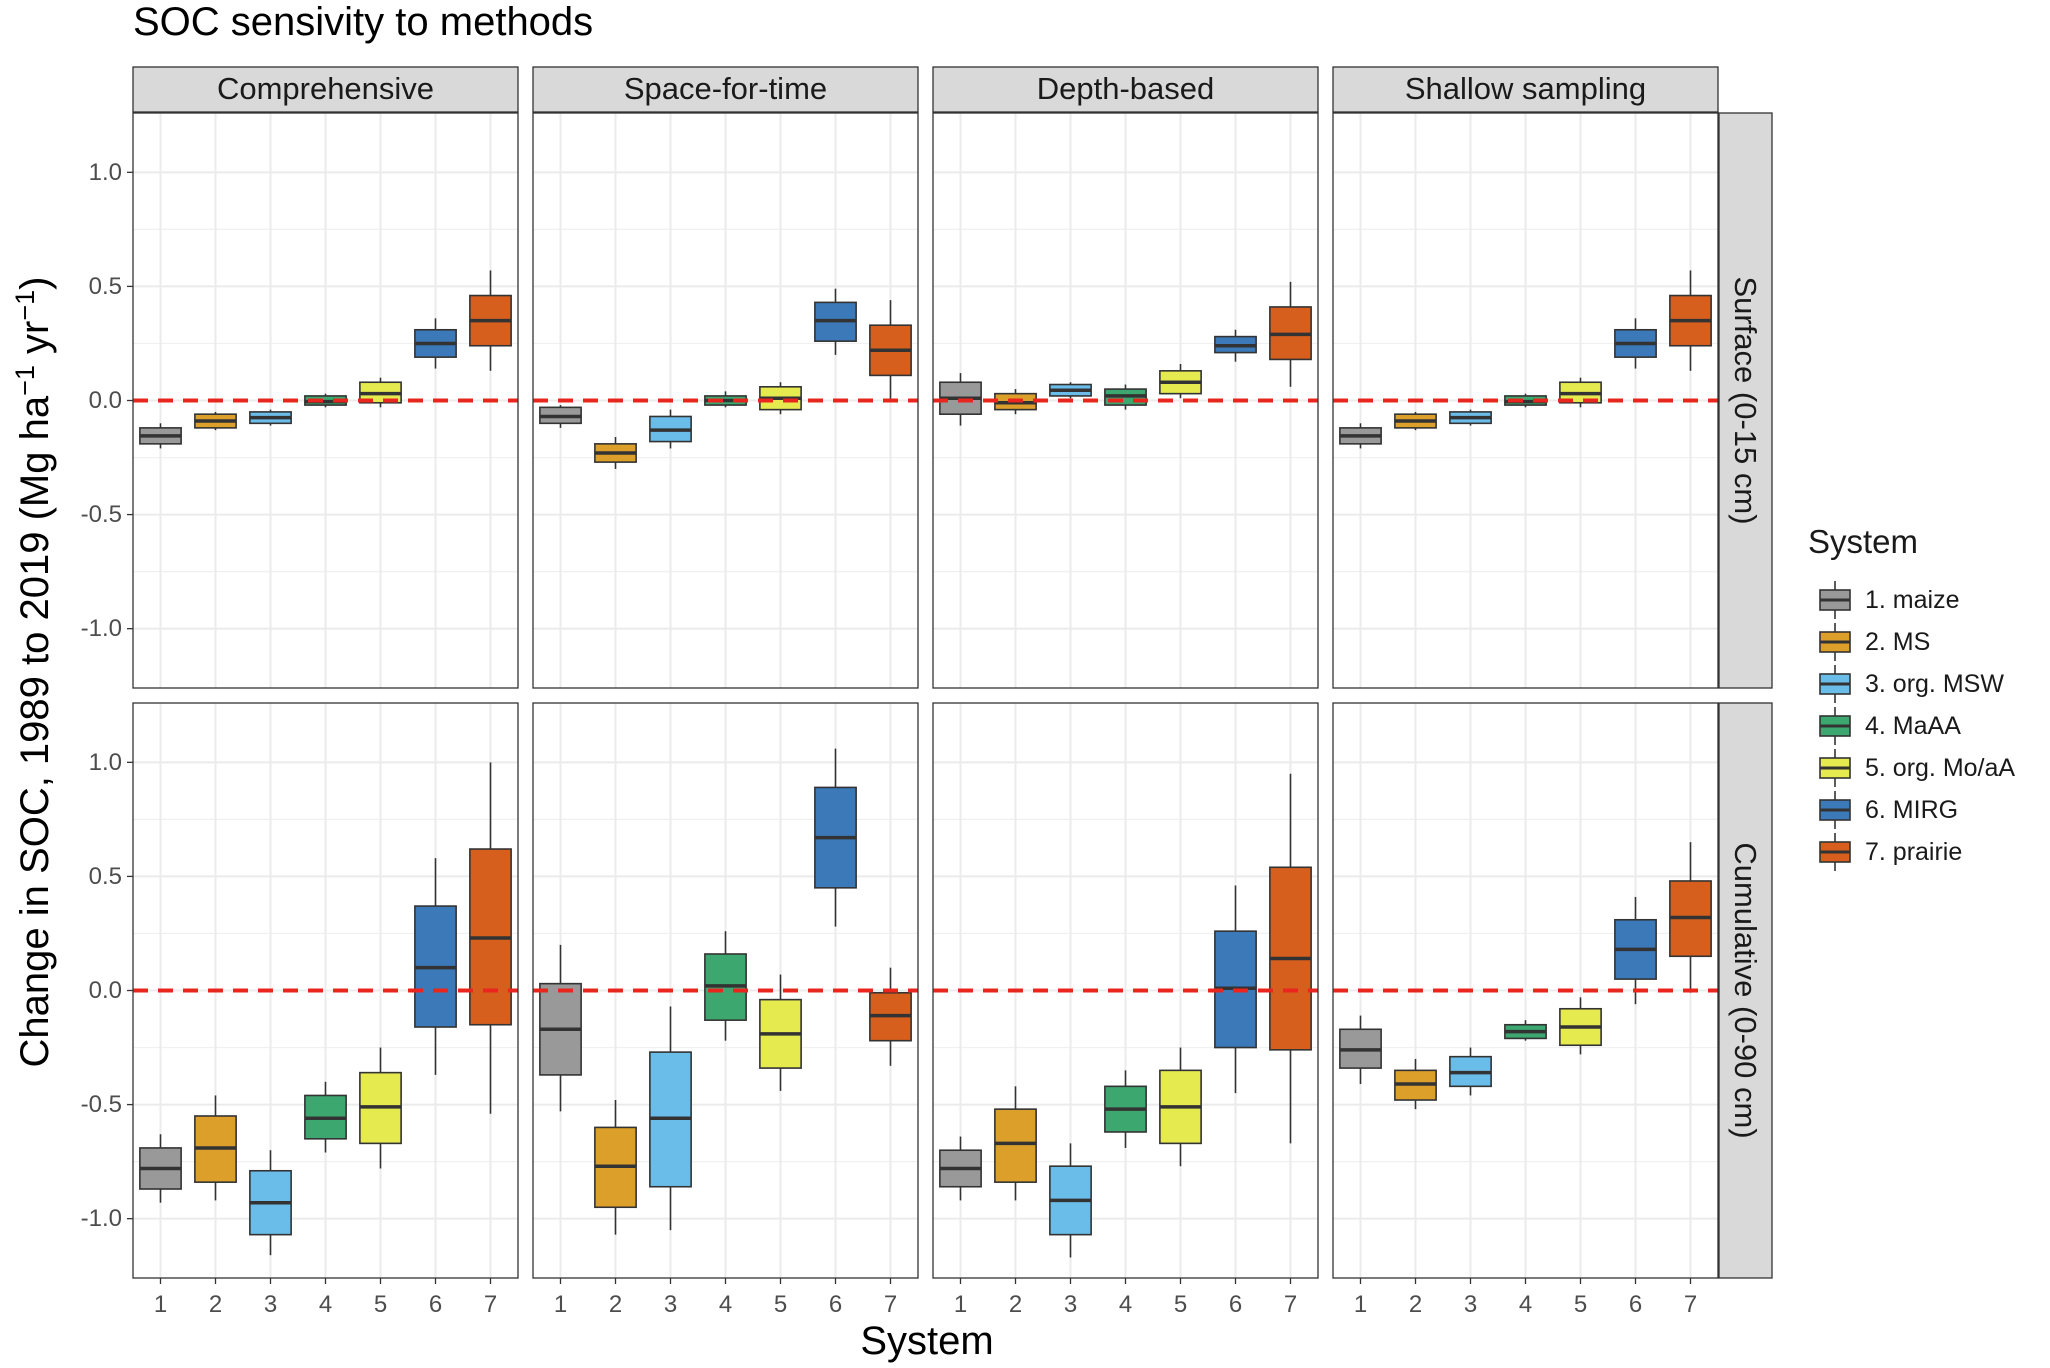  I want to click on legend-label: 7. prairie, so click(1913, 852).